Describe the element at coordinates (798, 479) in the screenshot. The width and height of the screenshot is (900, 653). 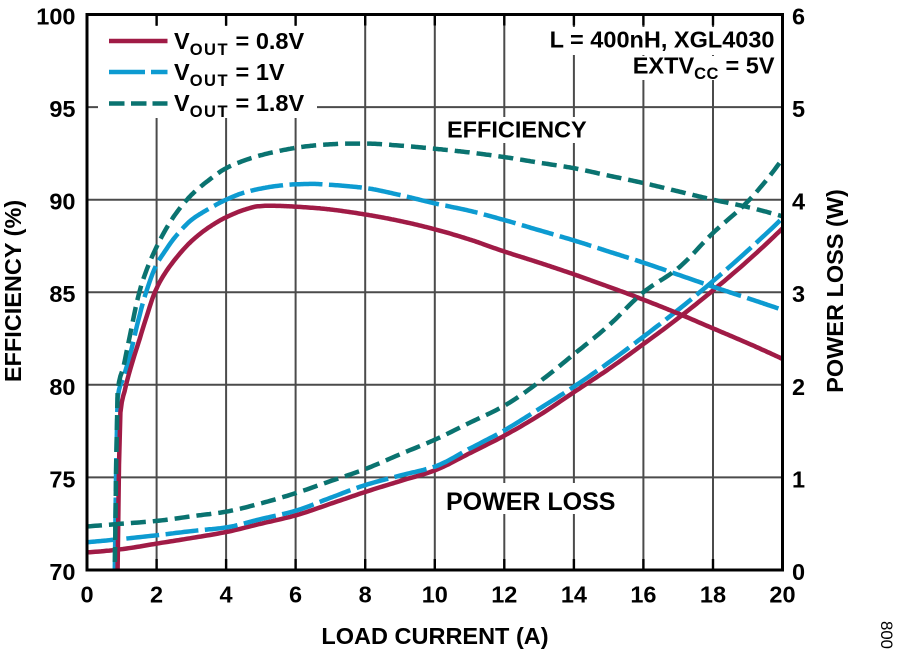
I see `svg-text: 1` at that location.